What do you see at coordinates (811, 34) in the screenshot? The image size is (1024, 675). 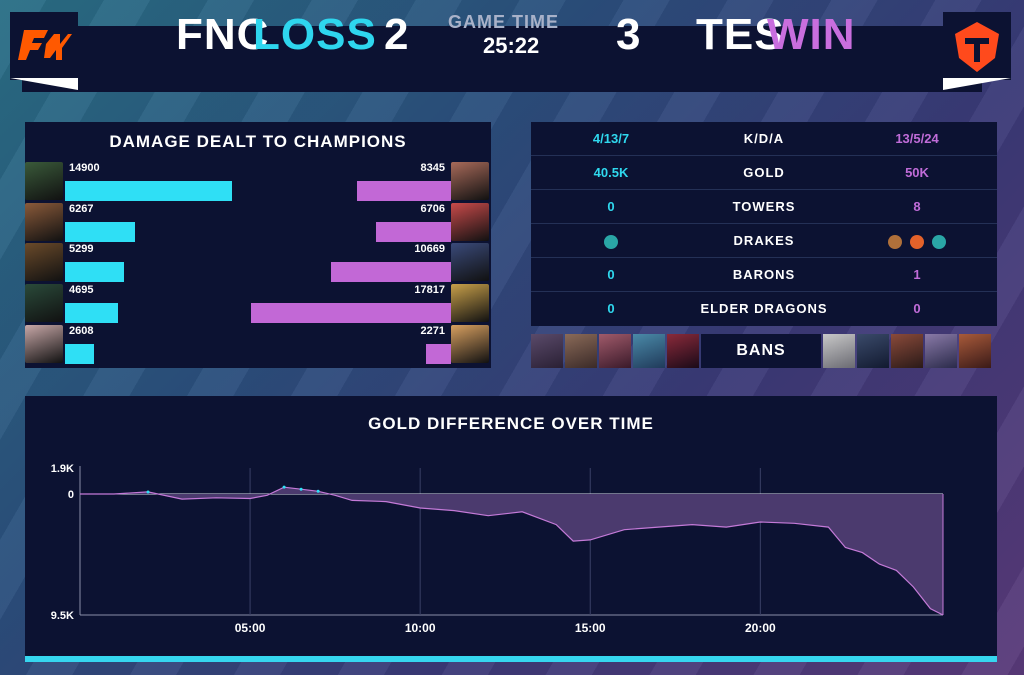 I see `right-team-result: WIN` at bounding box center [811, 34].